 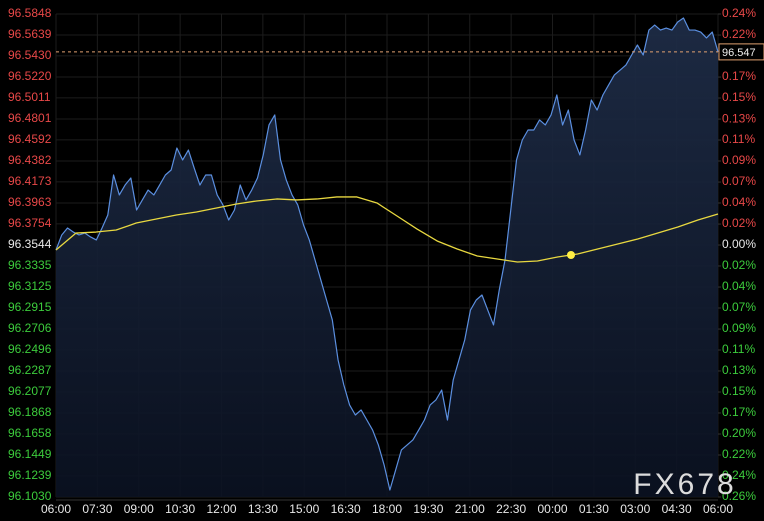 I want to click on y-tick-label: 96.4801, so click(x=30, y=118).